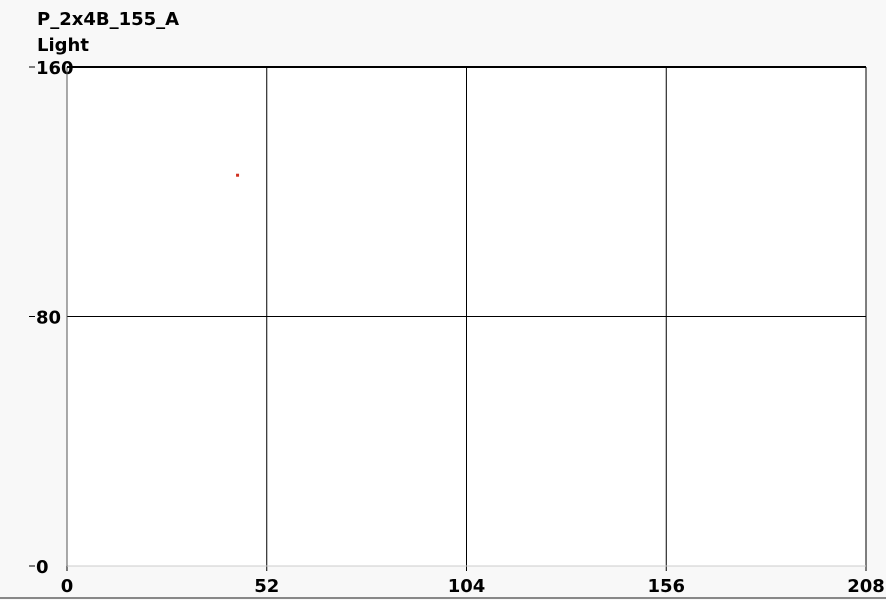 This screenshot has width=886, height=600. I want to click on x-tick-label: 104, so click(467, 586).